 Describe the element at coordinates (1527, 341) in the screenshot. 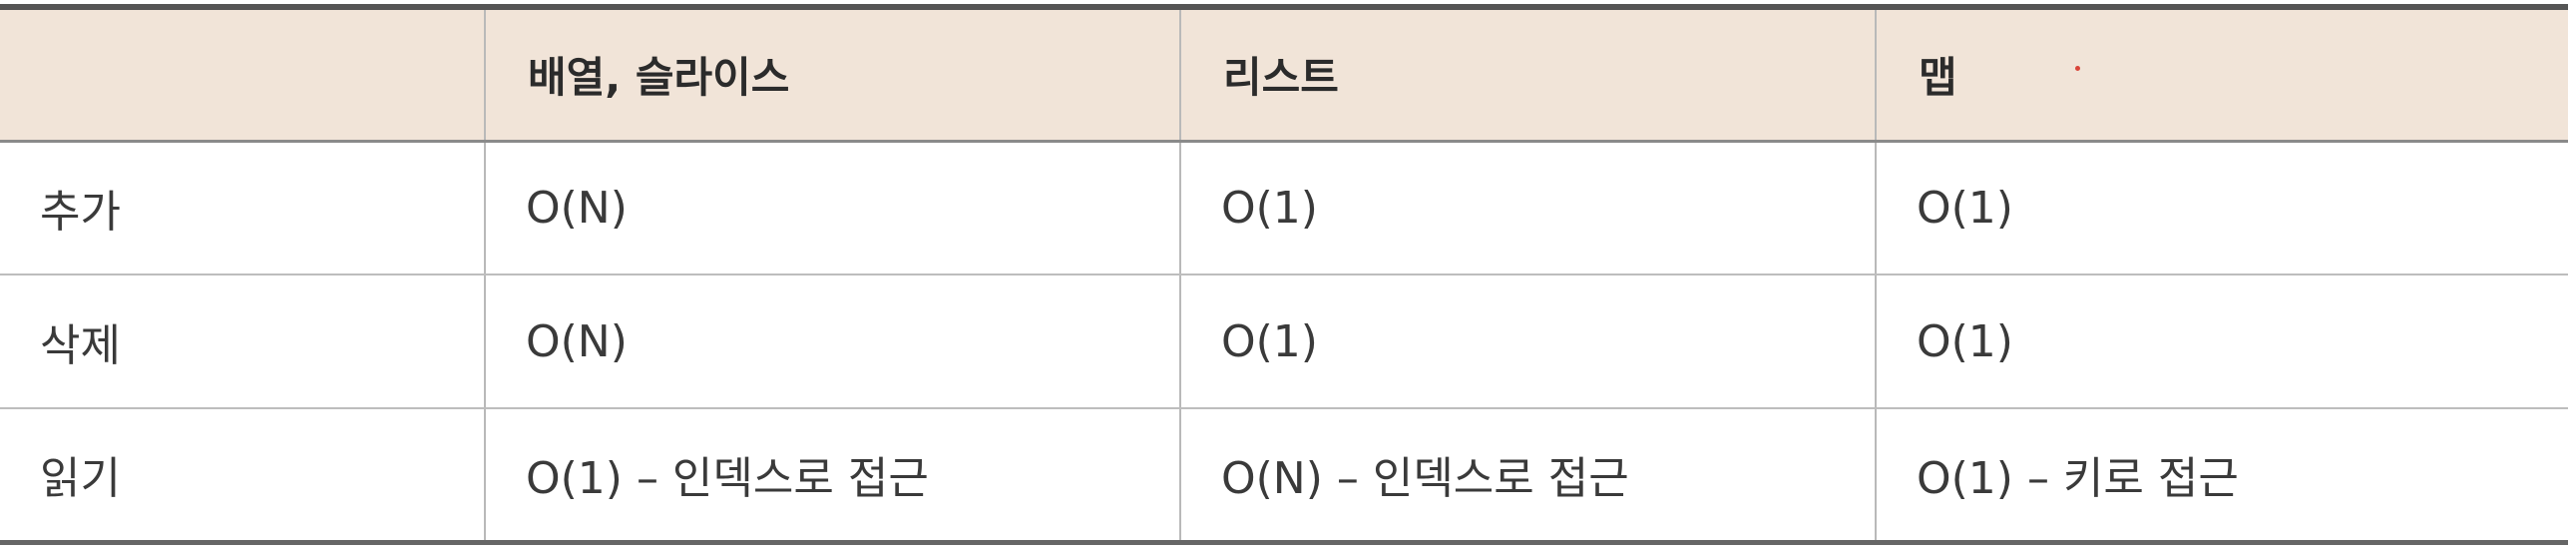

I see `cell-delete-list: O(1)` at that location.